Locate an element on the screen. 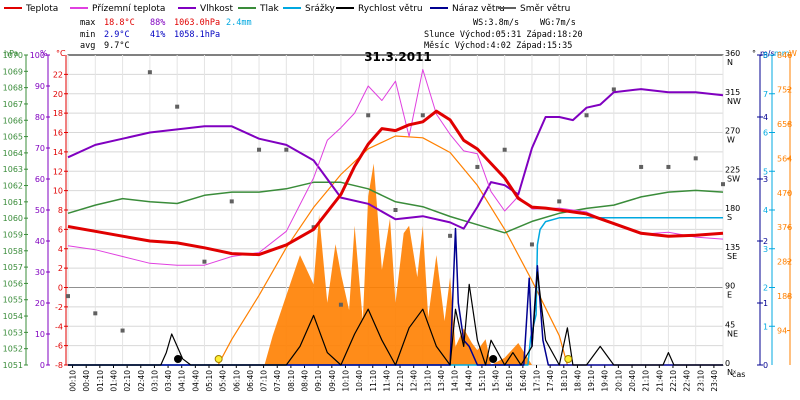 Image resolution: width=800 pixels, height=400 pixels. axis-pressure-label: 1060 is located at coordinates (13, 218).